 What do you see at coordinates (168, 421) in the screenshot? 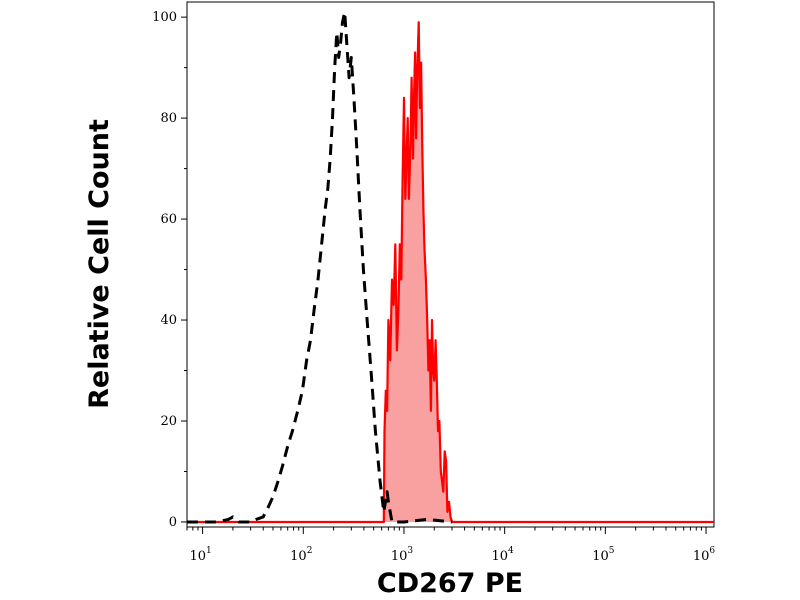
I see `y-tick-label-1: 20` at bounding box center [168, 421].